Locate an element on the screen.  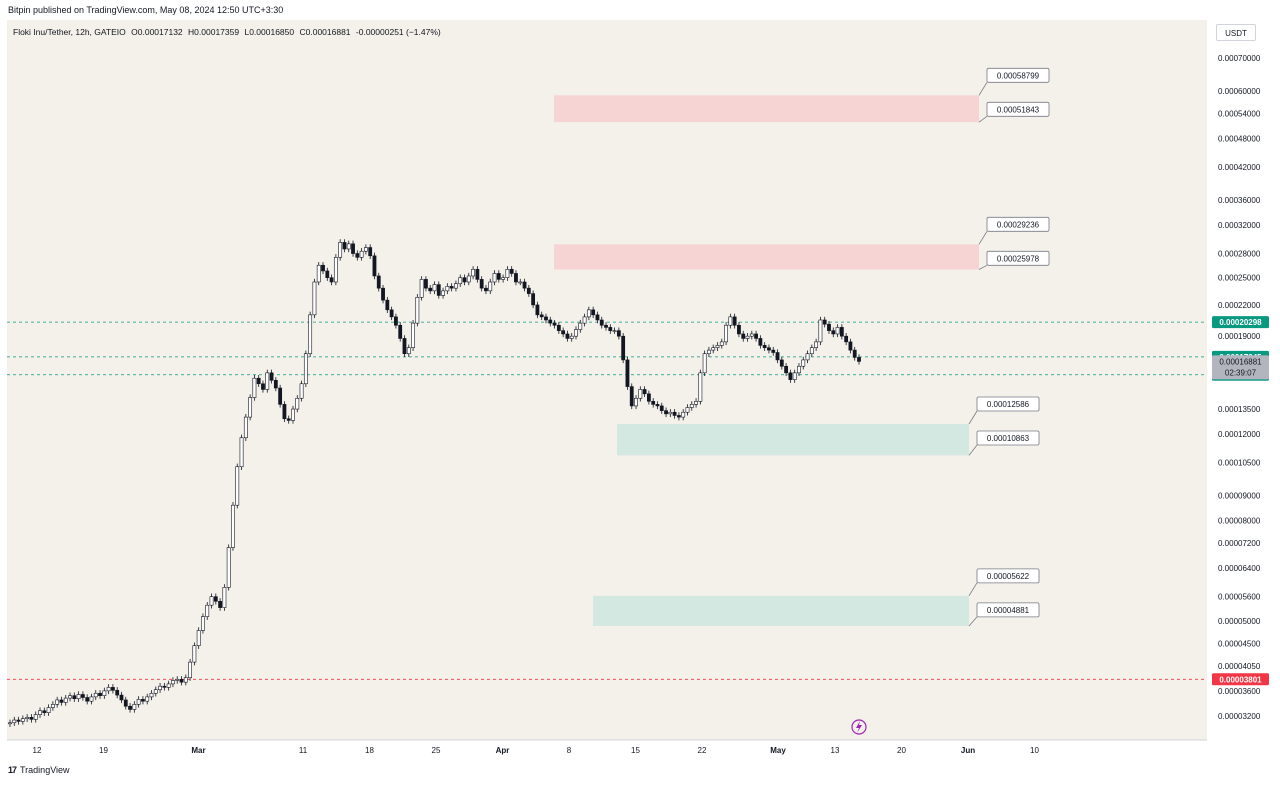
y-tick-label: 0.00008000 is located at coordinates (1239, 521).